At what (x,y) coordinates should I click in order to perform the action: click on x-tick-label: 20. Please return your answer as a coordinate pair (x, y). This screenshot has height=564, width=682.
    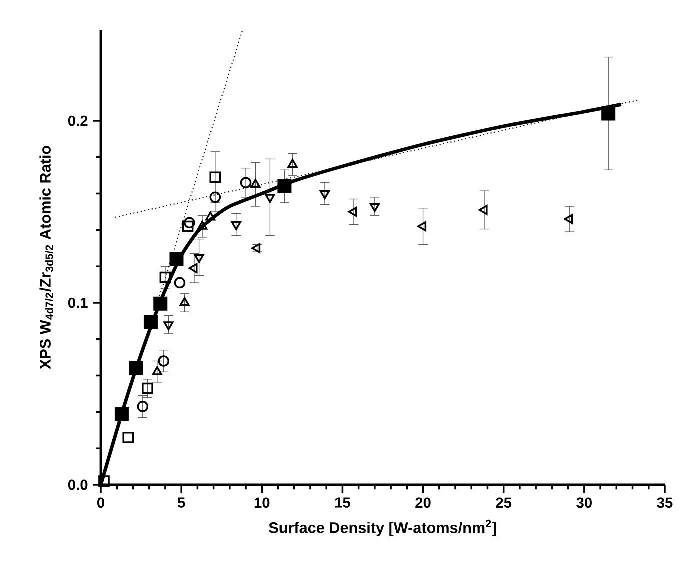
    Looking at the image, I should click on (423, 503).